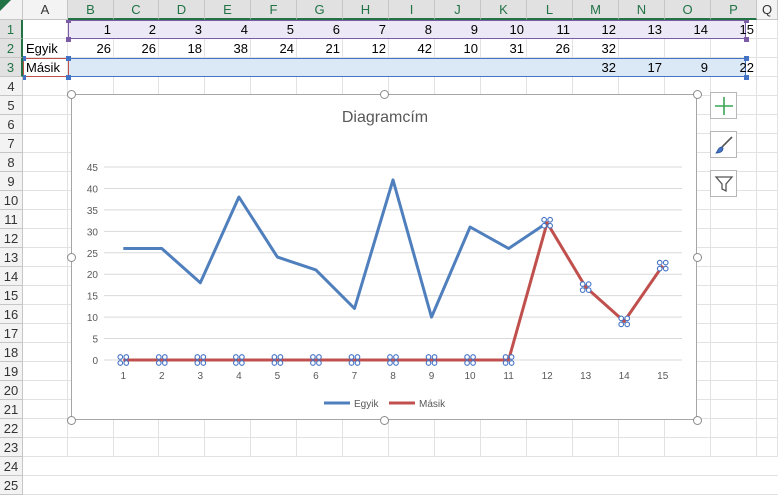  Describe the element at coordinates (336, 29) in the screenshot. I see `cell: 6` at that location.